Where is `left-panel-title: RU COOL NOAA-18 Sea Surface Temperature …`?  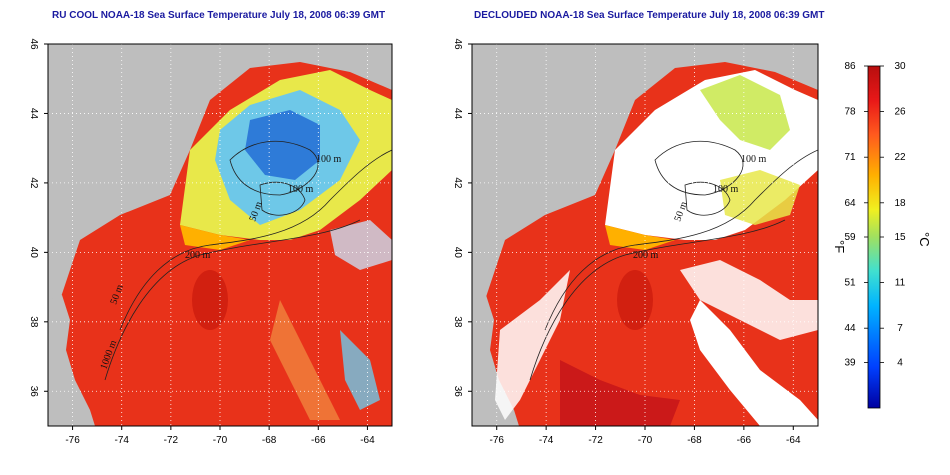 left-panel-title: RU COOL NOAA-18 Sea Surface Temperature … is located at coordinates (219, 15).